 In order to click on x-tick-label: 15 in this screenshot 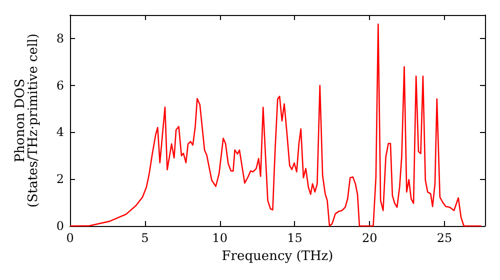, I will do `click(294, 238)`.